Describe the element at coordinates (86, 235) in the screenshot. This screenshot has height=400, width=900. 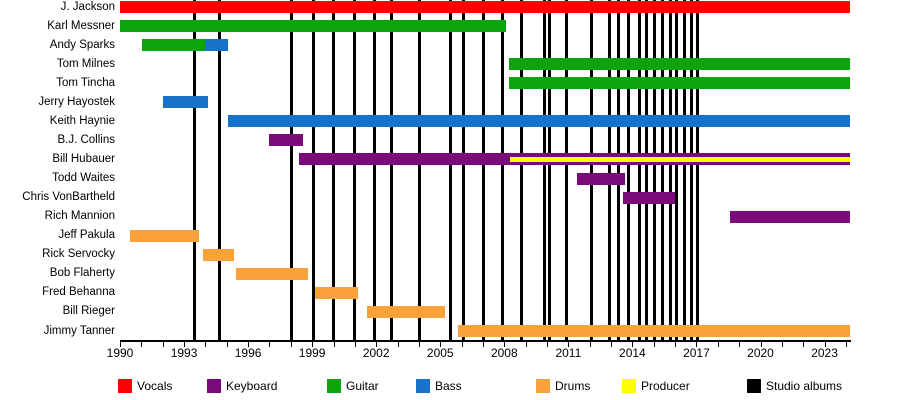
I see `member-label: Jeff Pakula` at that location.